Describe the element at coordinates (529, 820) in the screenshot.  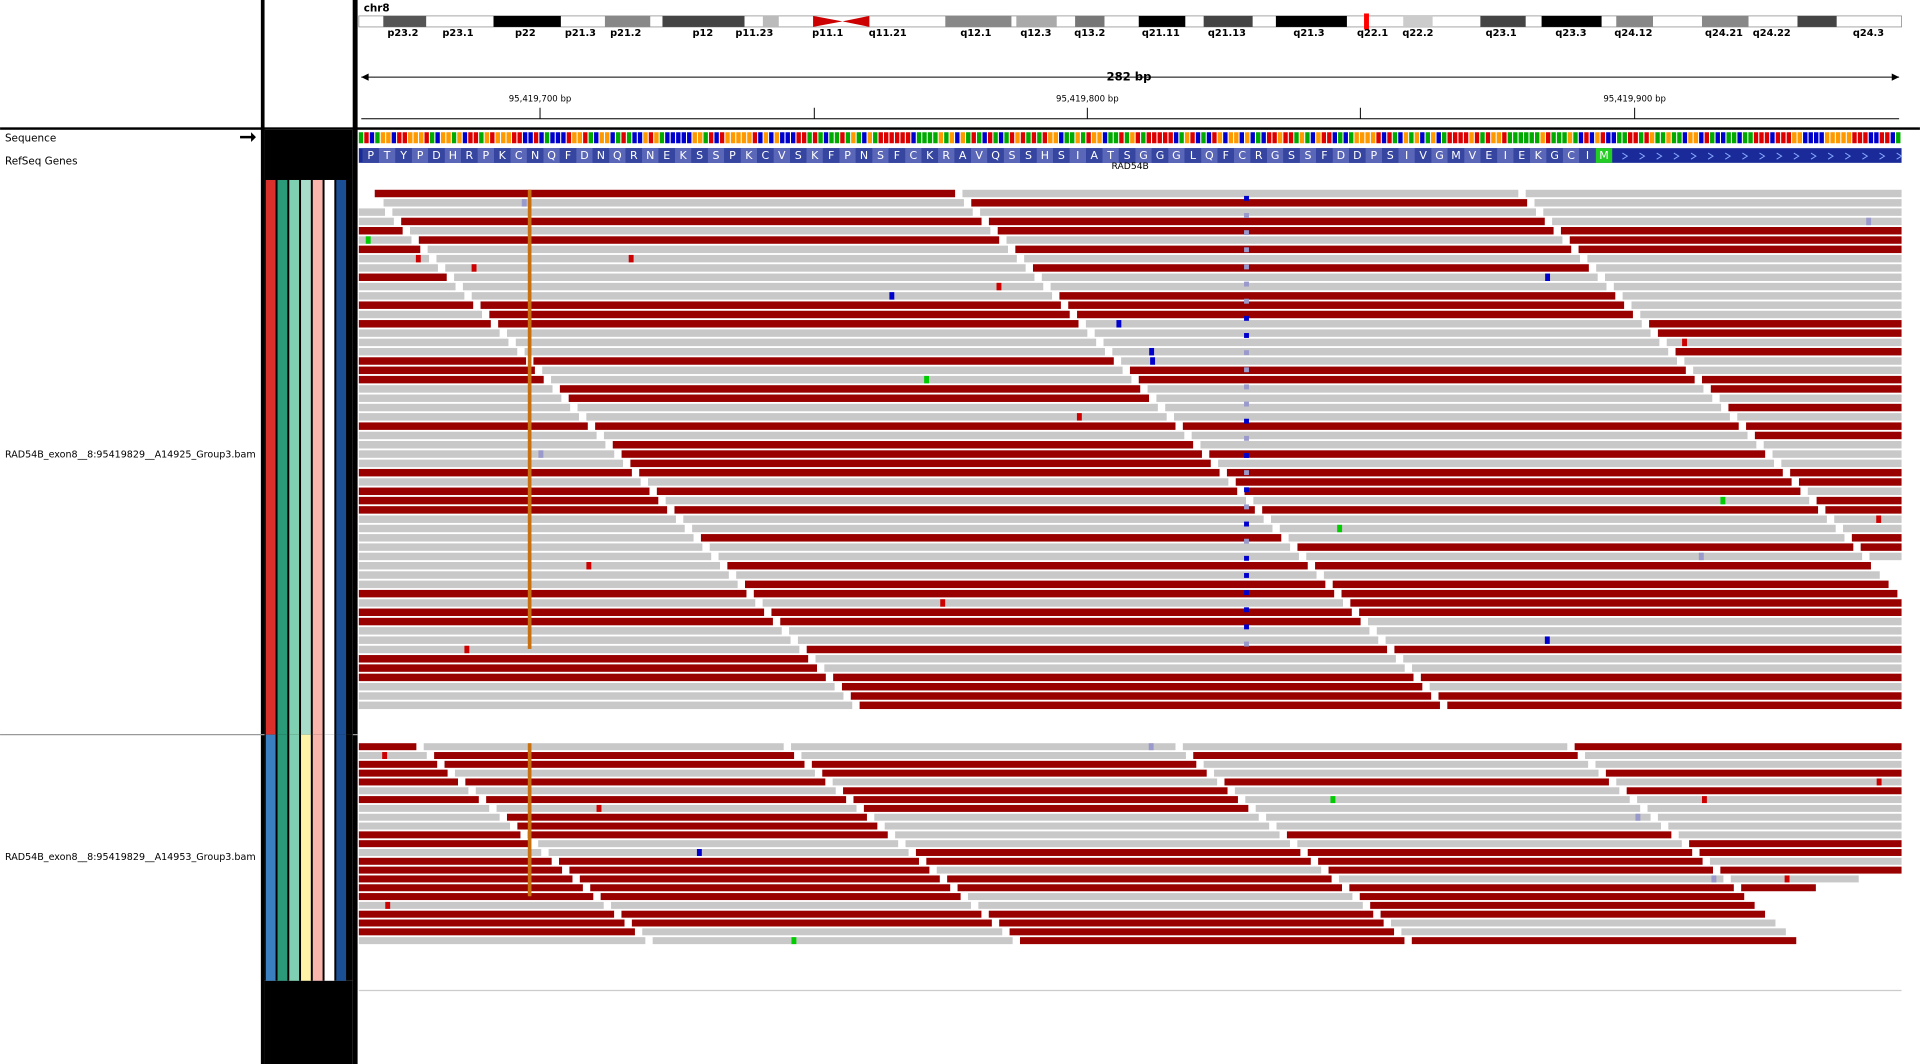
I see `insertion-column` at that location.